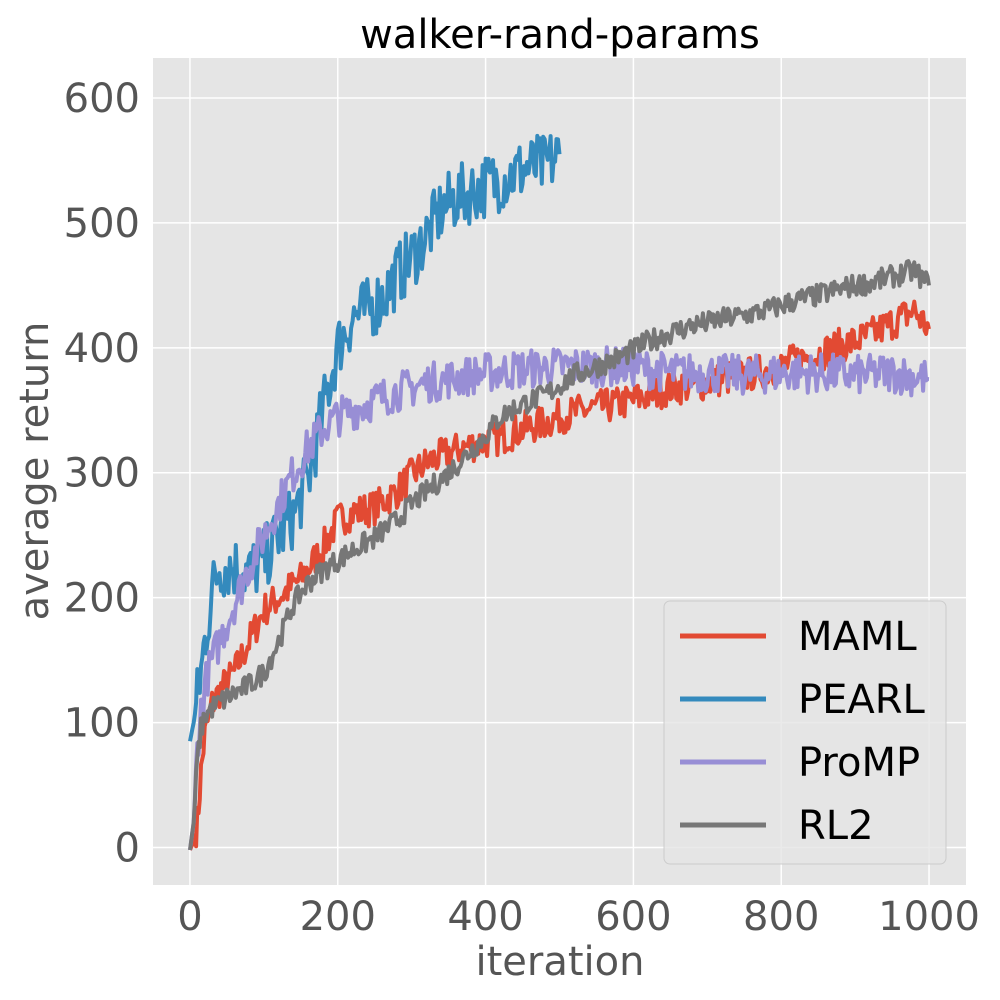 Image resolution: width=1000 pixels, height=1000 pixels. Describe the element at coordinates (102, 724) in the screenshot. I see `y-tick-label: 100` at that location.